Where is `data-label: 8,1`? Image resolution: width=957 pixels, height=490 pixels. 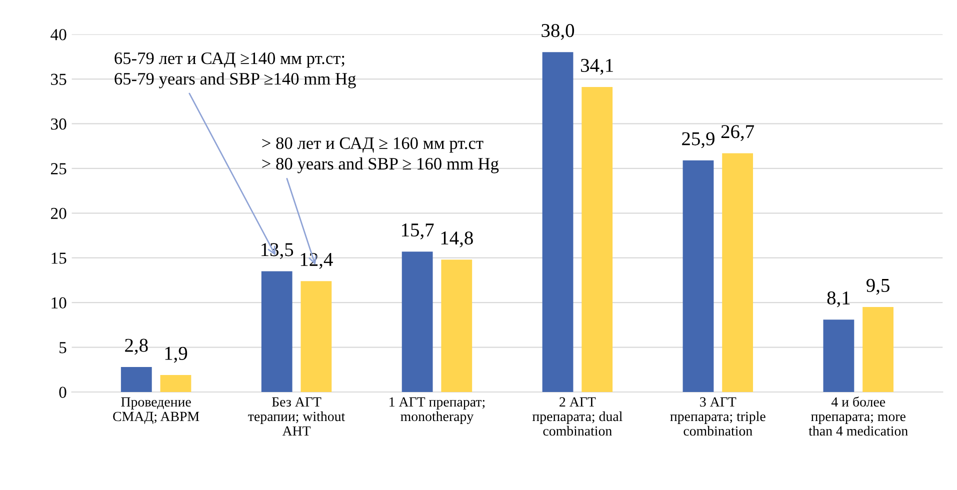
data-label: 8,1 is located at coordinates (838, 299).